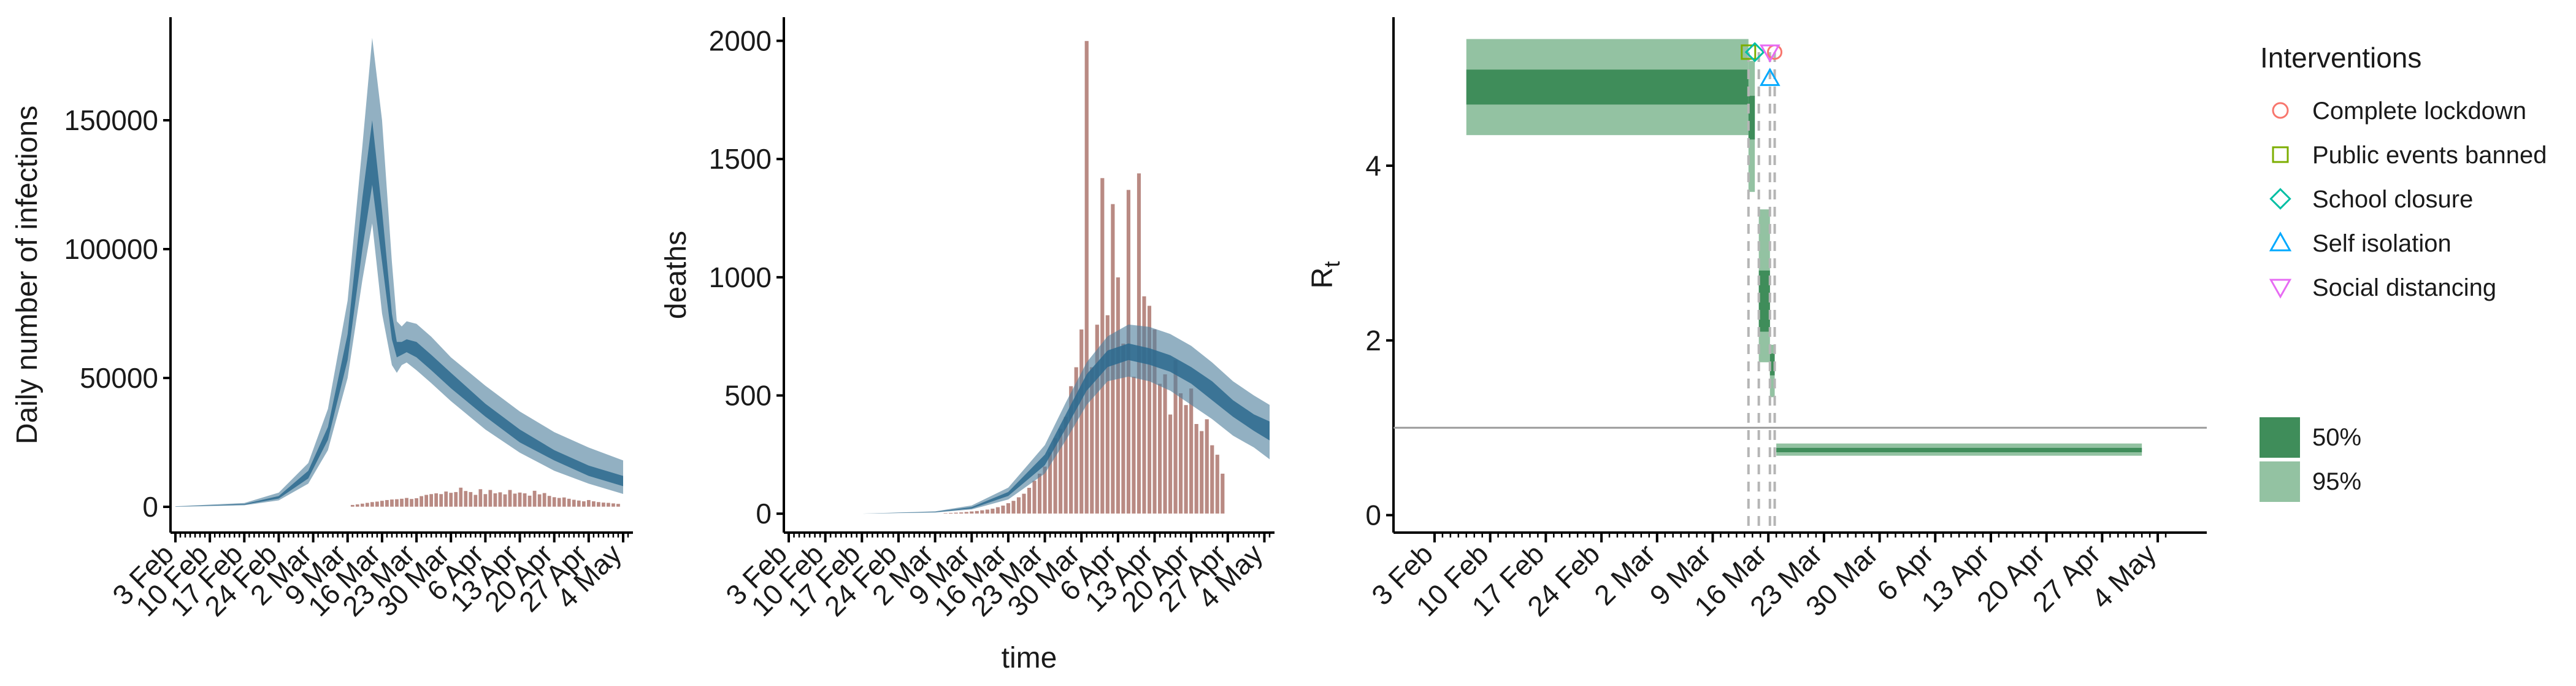  Describe the element at coordinates (2336, 481) in the screenshot. I see `legend-ci-label: 95%` at that location.